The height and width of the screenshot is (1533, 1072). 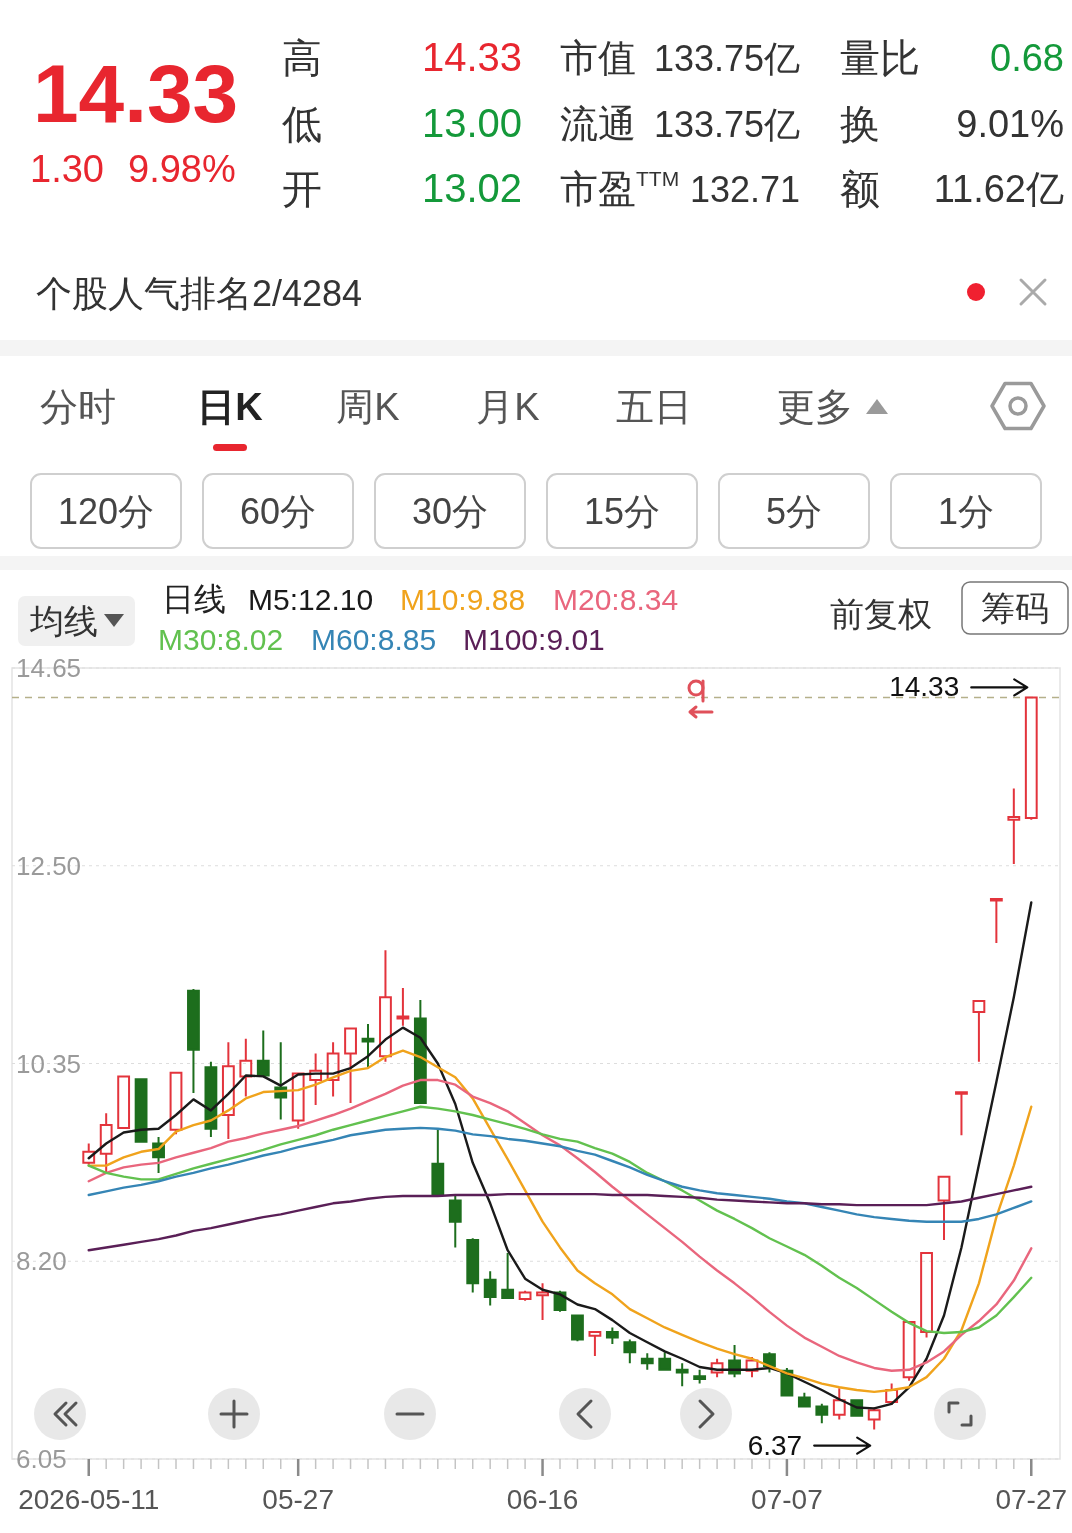 I want to click on text: M100:9.01, so click(x=534, y=639).